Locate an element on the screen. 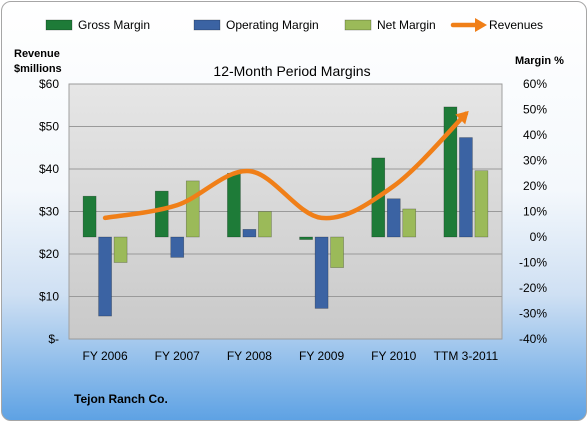  right-tick-label: 20% is located at coordinates (535, 186).